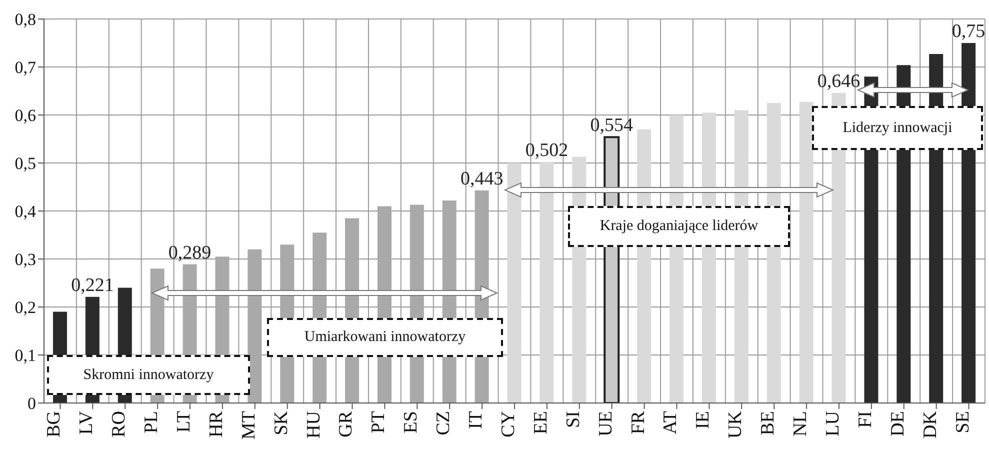 This screenshot has width=989, height=454. What do you see at coordinates (92, 285) in the screenshot?
I see `data-label: 0,221` at bounding box center [92, 285].